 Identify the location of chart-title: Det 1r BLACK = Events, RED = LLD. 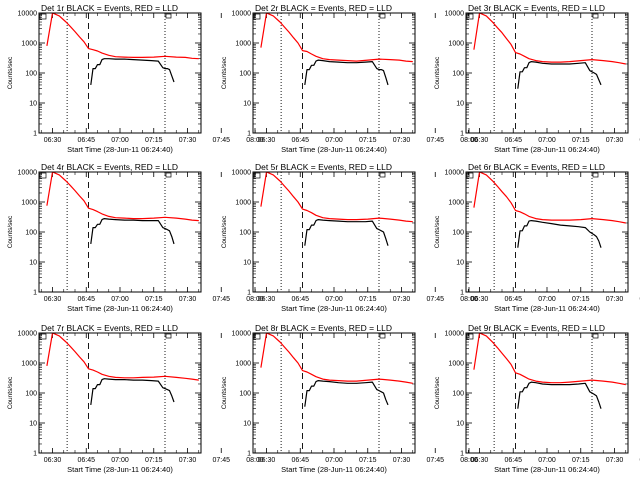
(109, 8).